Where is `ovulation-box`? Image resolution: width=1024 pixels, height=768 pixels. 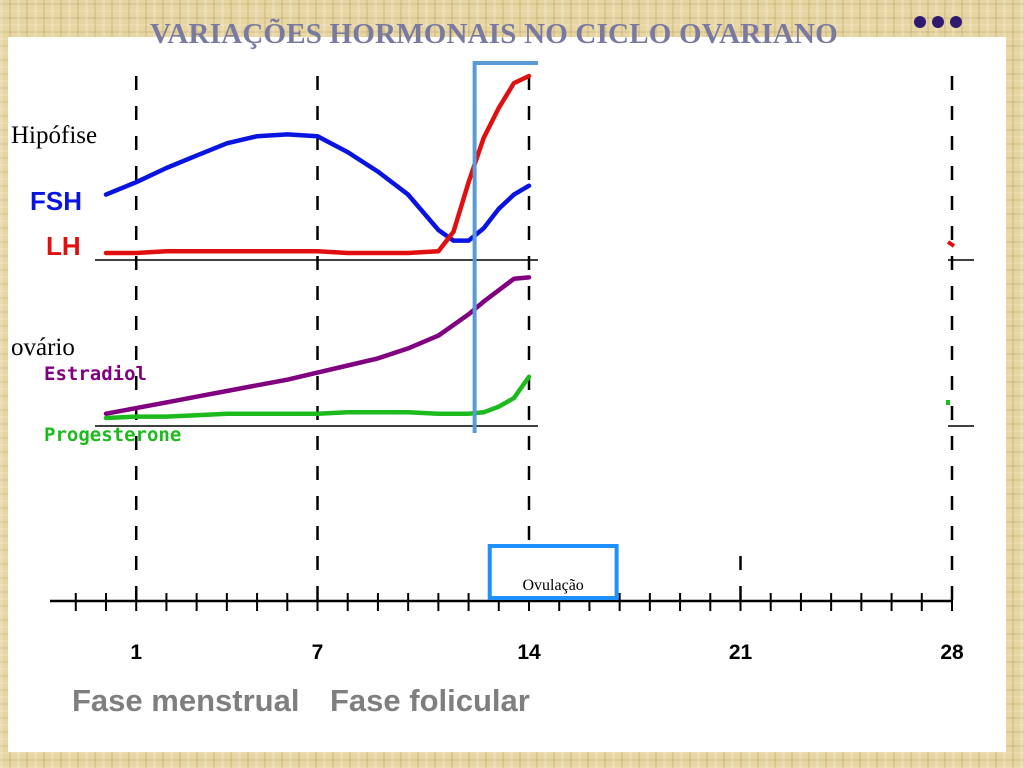
ovulation-box is located at coordinates (553, 572).